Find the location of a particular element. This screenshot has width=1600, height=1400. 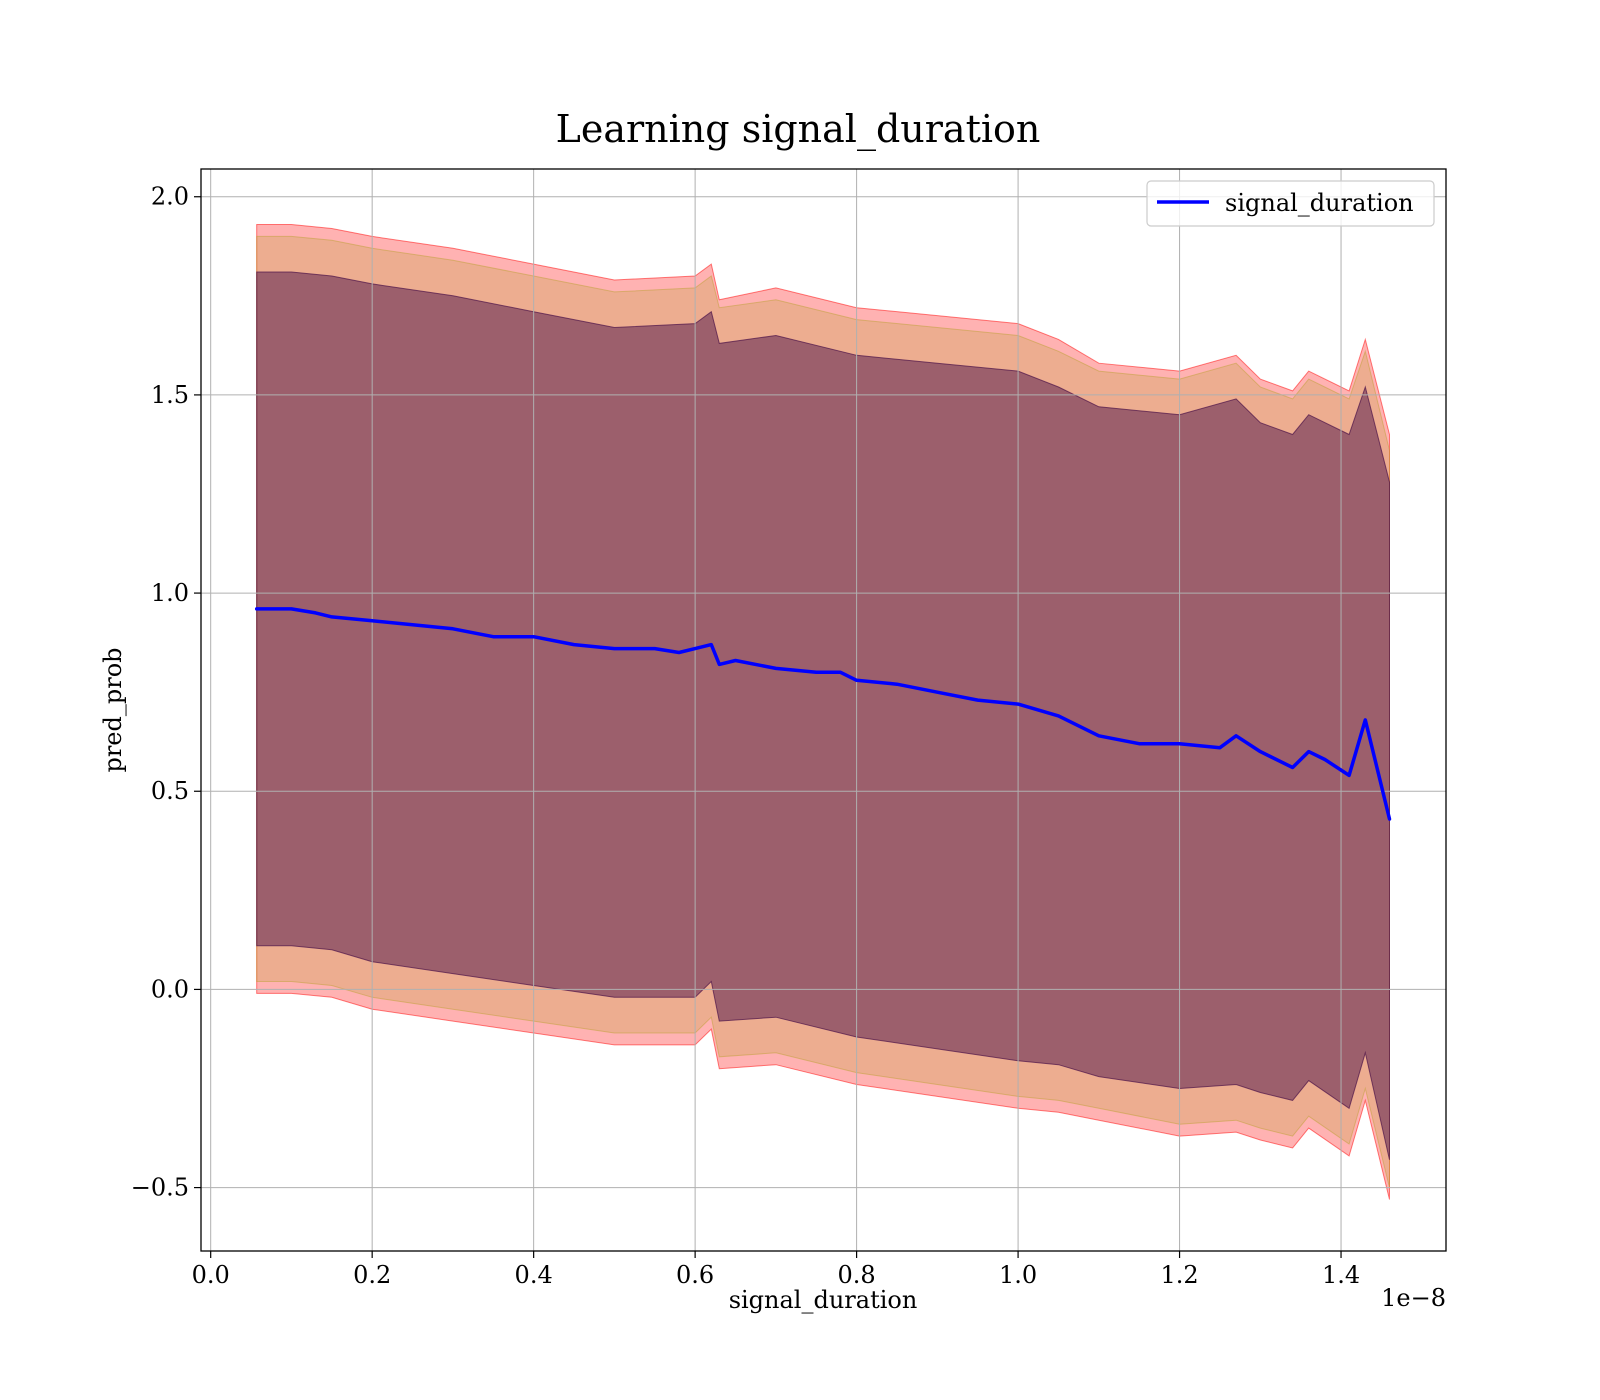

legend-label: signal_duration is located at coordinates (1319, 203).